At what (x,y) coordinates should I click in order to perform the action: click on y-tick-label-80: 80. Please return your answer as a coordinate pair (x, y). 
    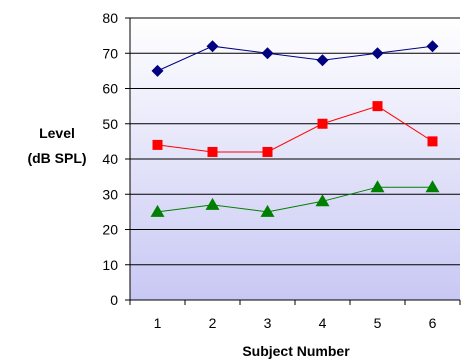
    Looking at the image, I should click on (110, 18).